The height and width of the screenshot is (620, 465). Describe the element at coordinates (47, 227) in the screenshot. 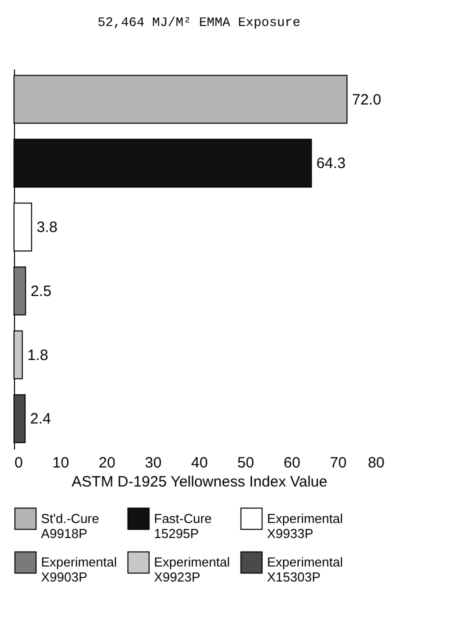

I see `data-label: 3.8` at that location.